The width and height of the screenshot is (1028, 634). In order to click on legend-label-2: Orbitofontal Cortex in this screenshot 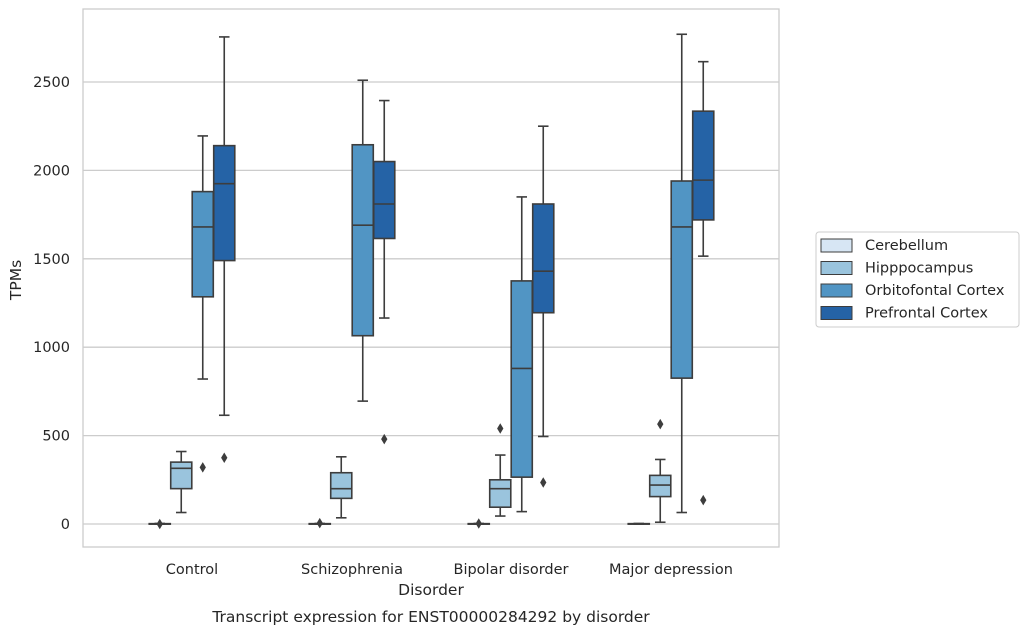, I will do `click(935, 291)`.